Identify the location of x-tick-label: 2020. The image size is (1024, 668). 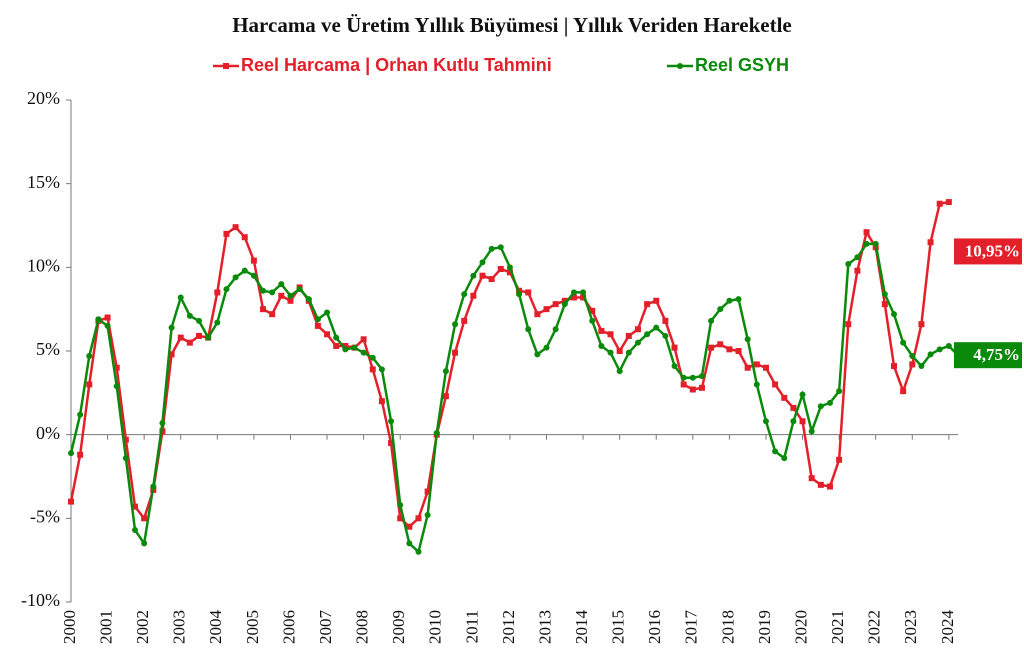
(800, 627).